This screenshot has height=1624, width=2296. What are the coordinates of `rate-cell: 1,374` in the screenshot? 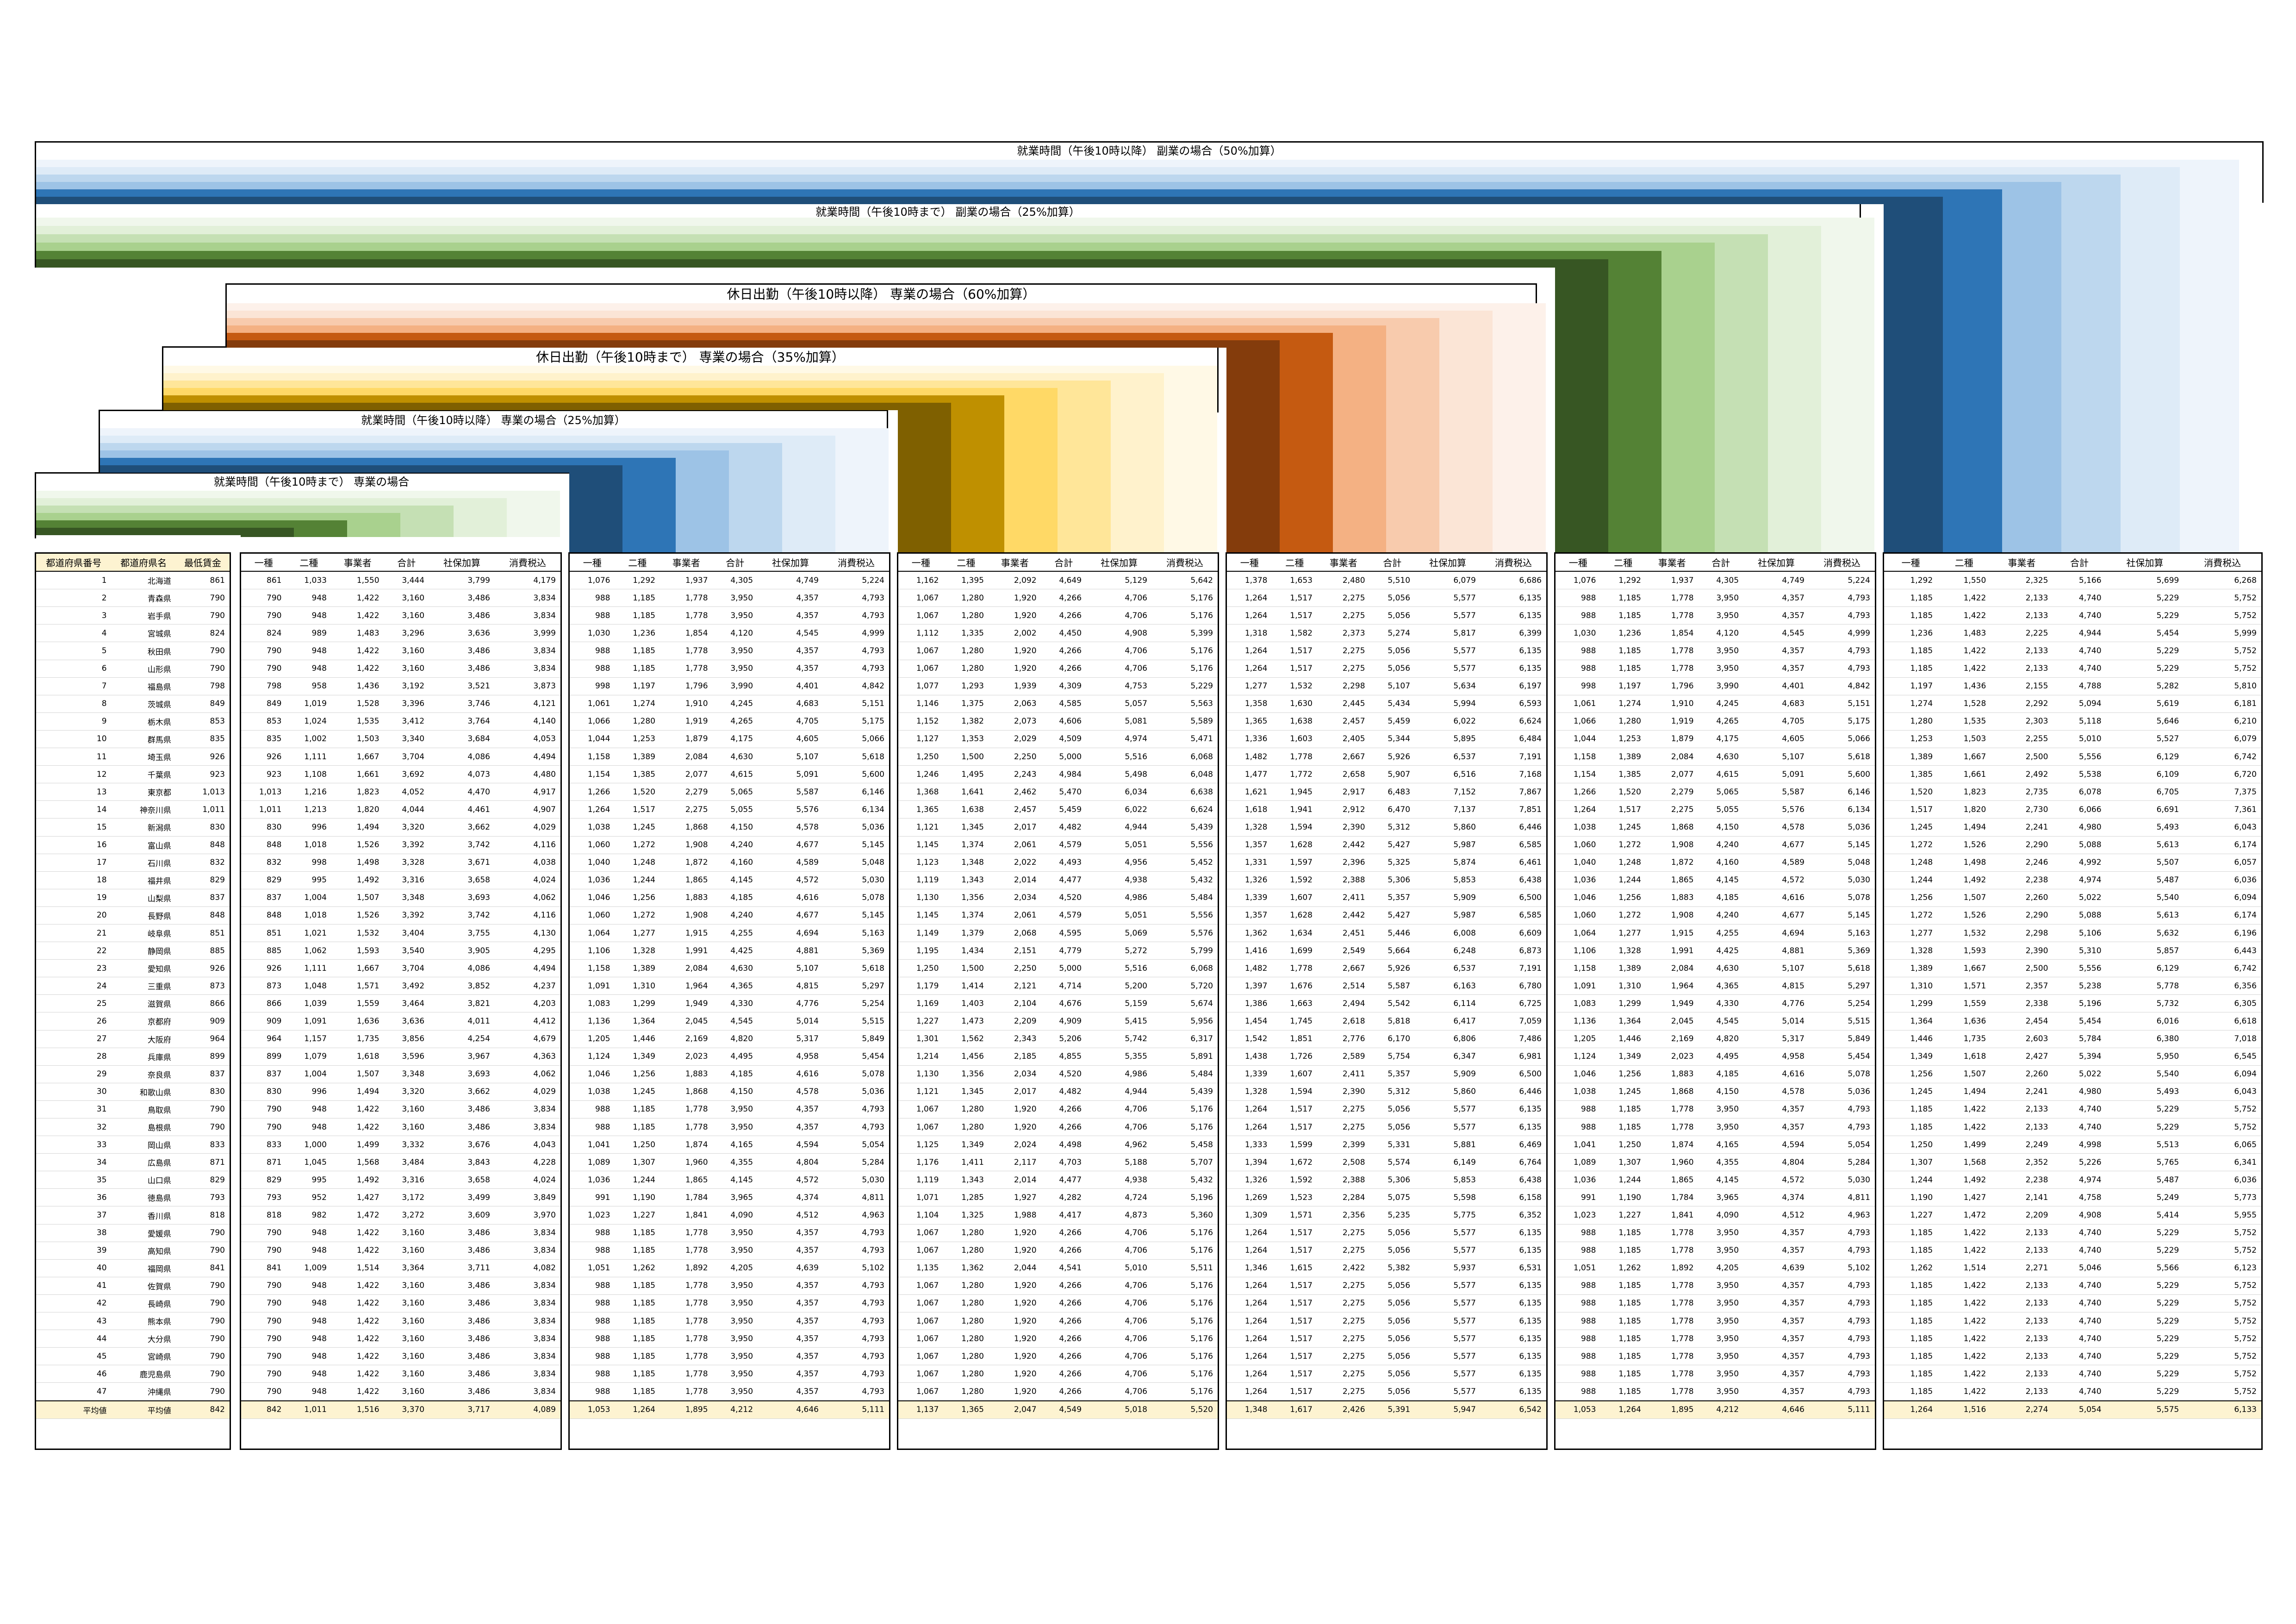 It's located at (966, 915).